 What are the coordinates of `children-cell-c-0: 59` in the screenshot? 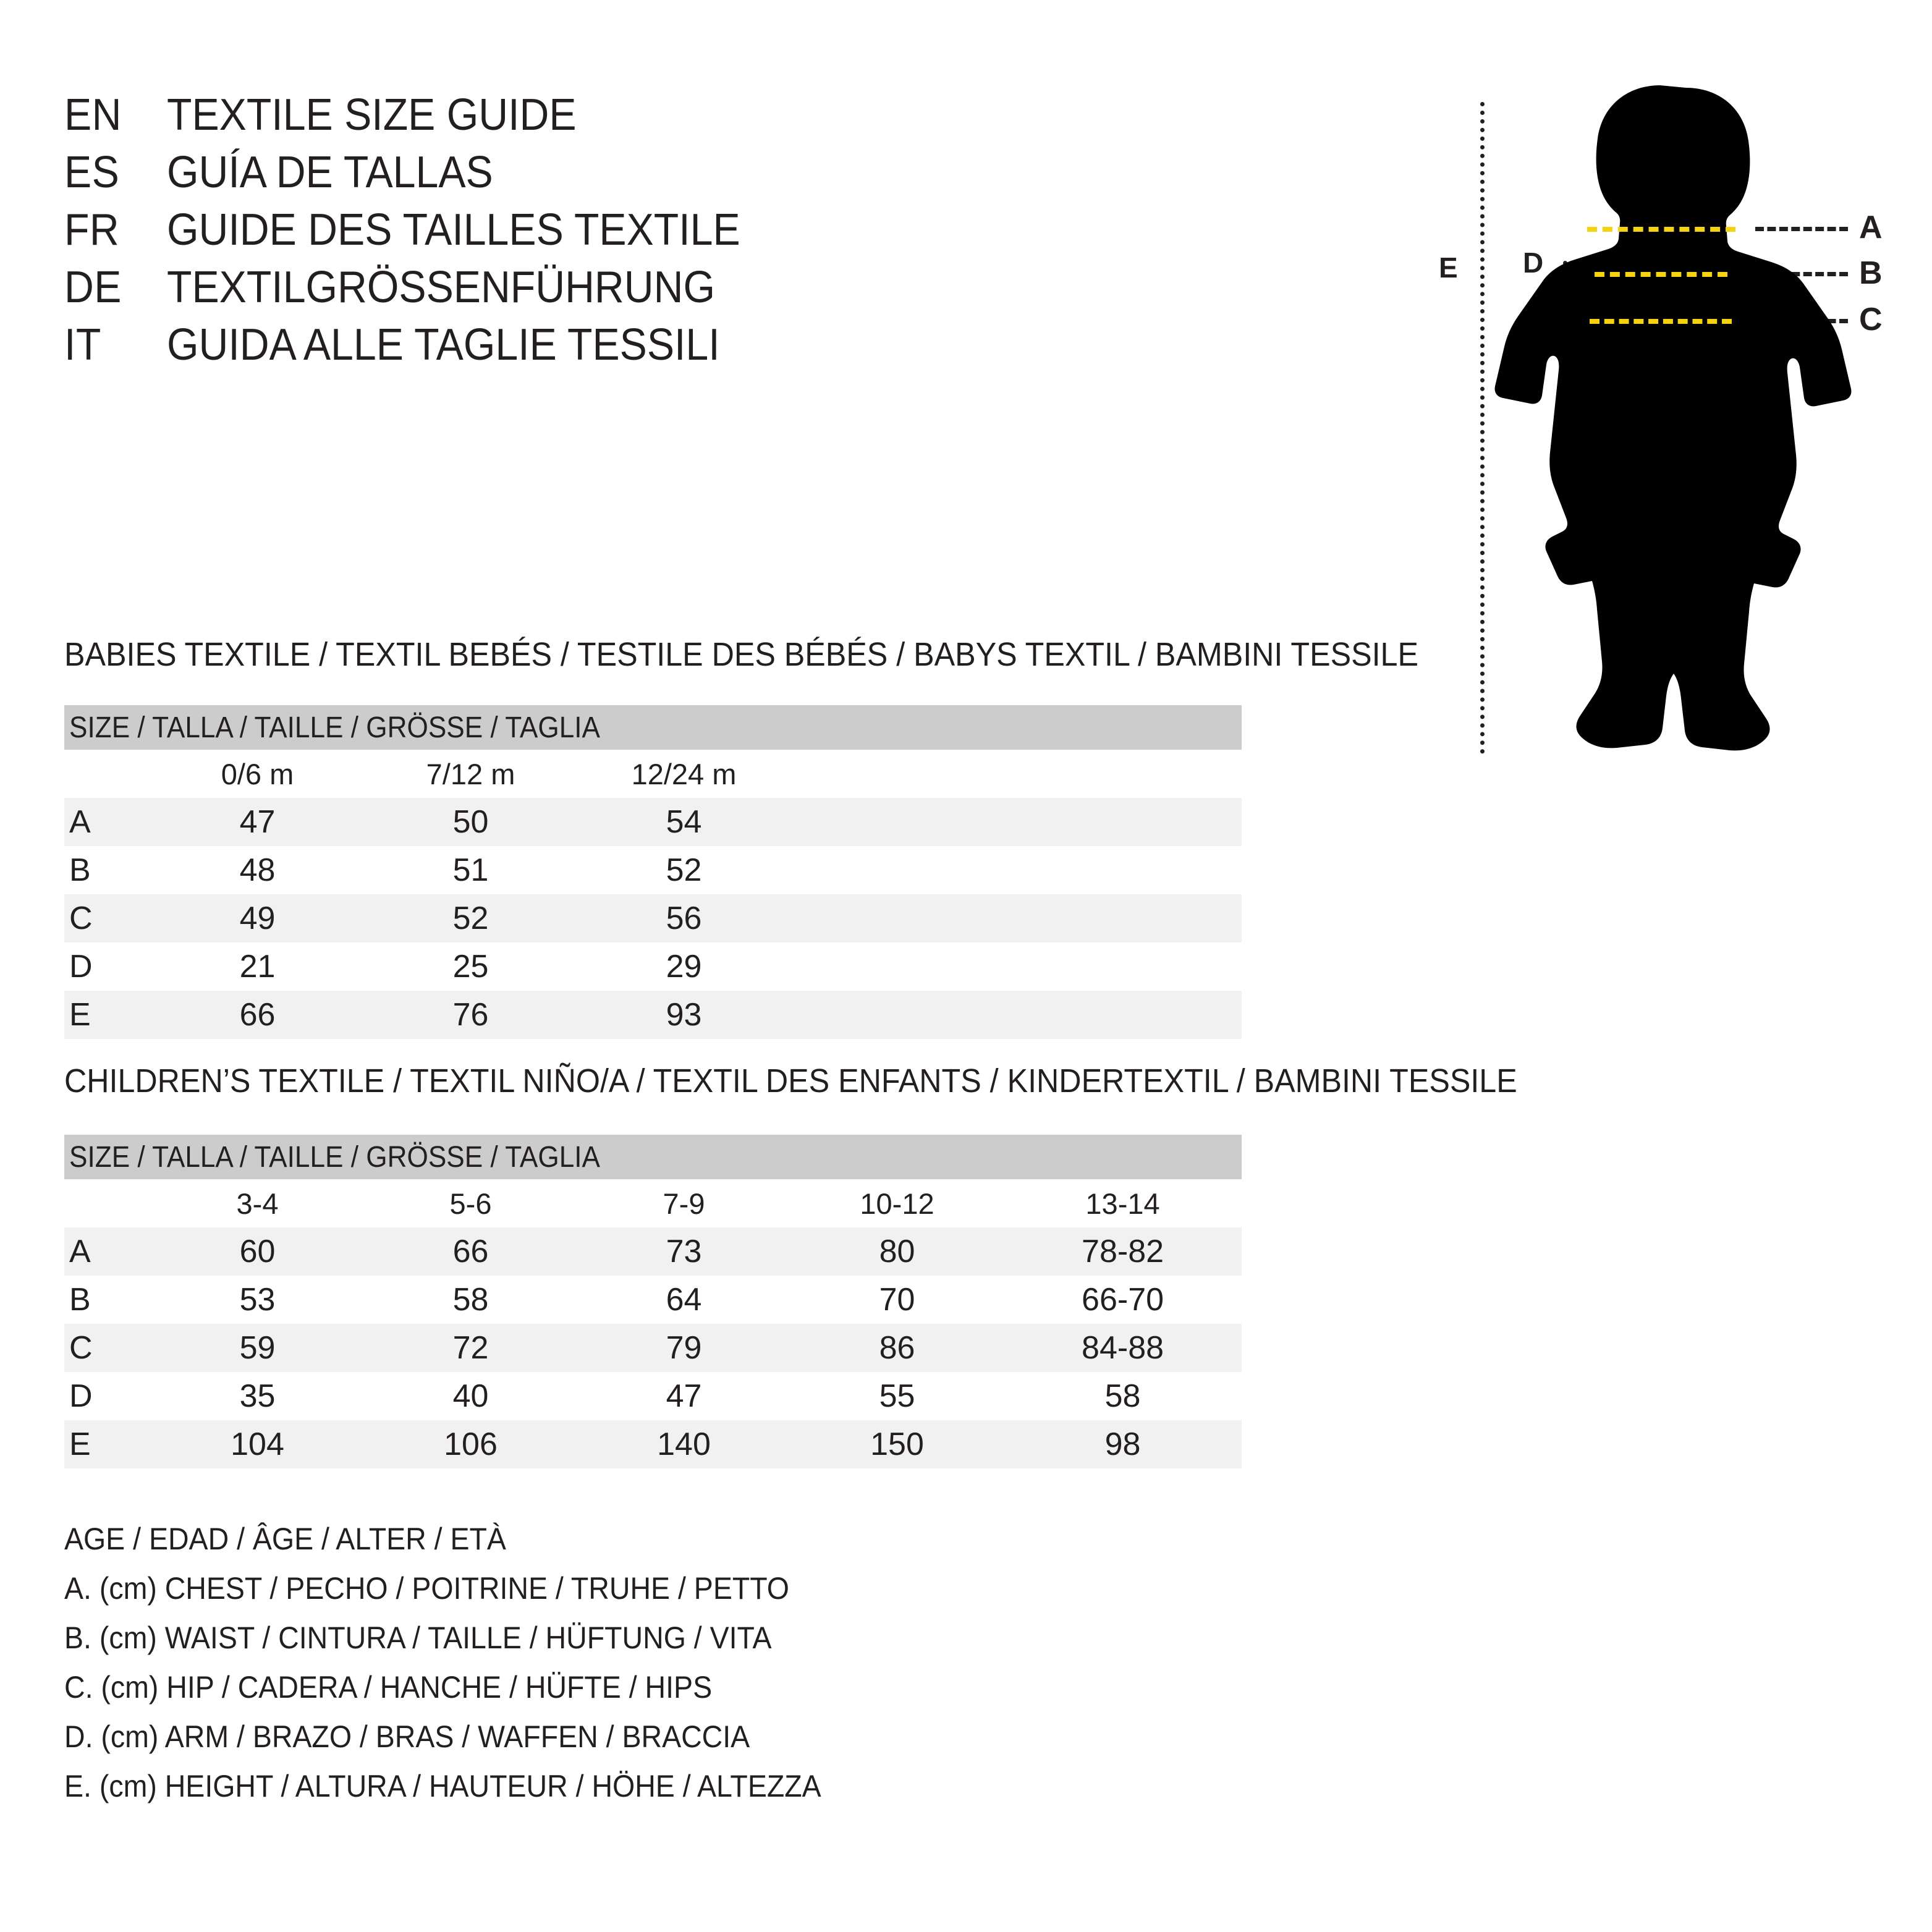 It's located at (257, 1348).